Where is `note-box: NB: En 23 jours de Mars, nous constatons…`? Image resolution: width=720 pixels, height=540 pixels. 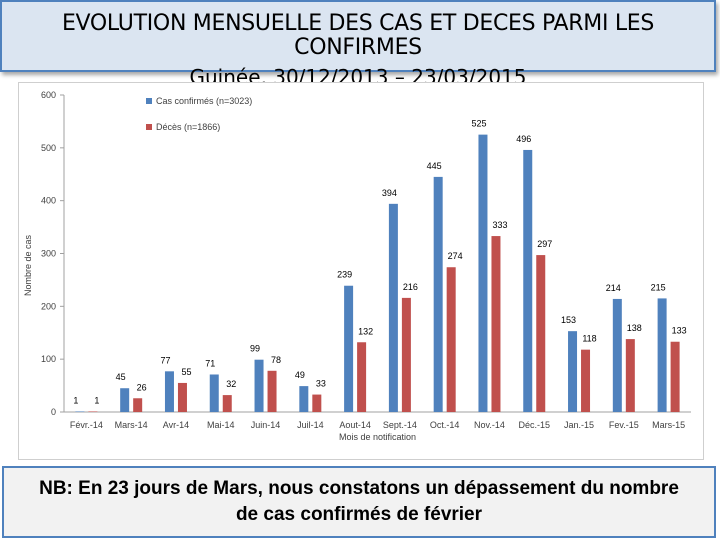
note-box: NB: En 23 jours de Mars, nous constatons… is located at coordinates (359, 502).